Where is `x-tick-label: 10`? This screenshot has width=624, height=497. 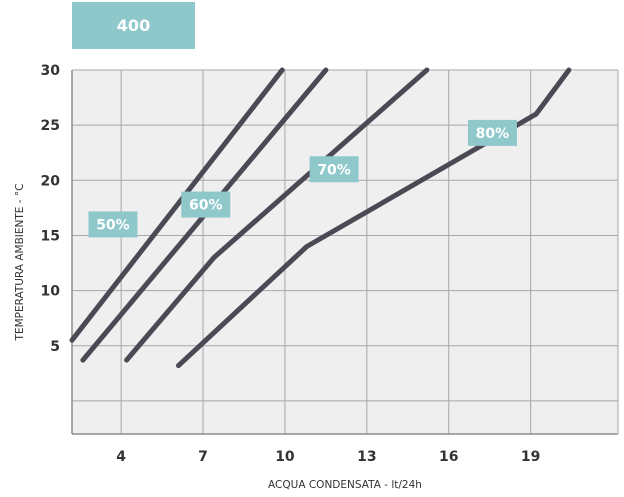 x-tick-label: 10 is located at coordinates (285, 457).